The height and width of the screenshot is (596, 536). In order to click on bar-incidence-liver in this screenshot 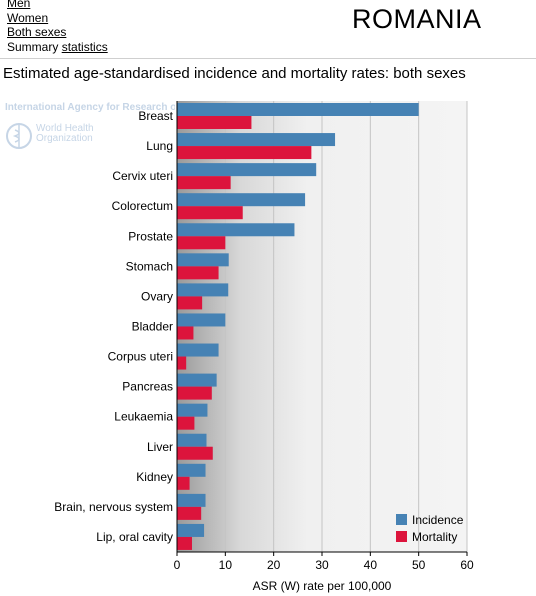, I will do `click(192, 440)`.